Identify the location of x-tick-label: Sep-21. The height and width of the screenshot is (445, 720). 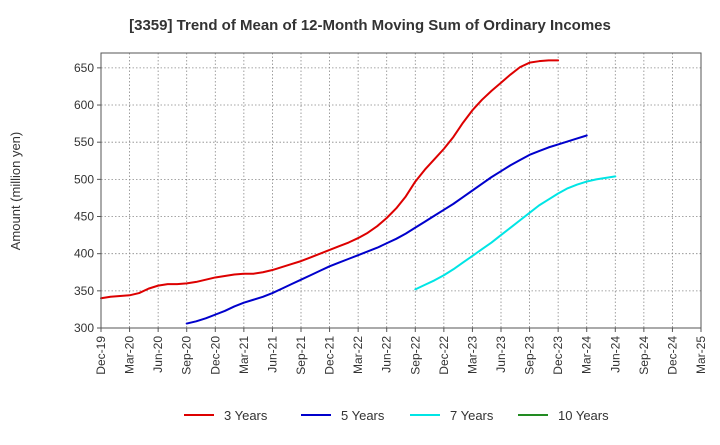
(301, 355).